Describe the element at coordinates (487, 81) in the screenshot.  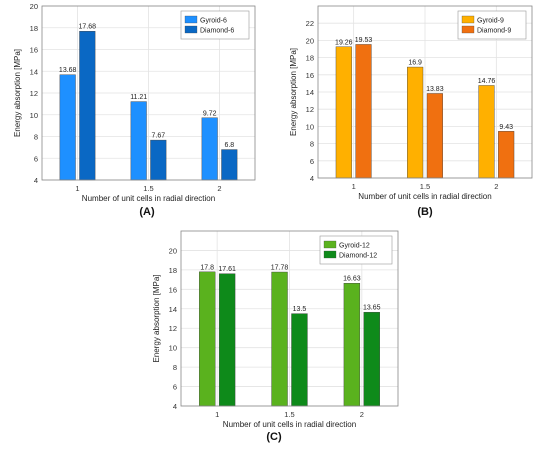
I see `bar-value-label: 14.76` at that location.